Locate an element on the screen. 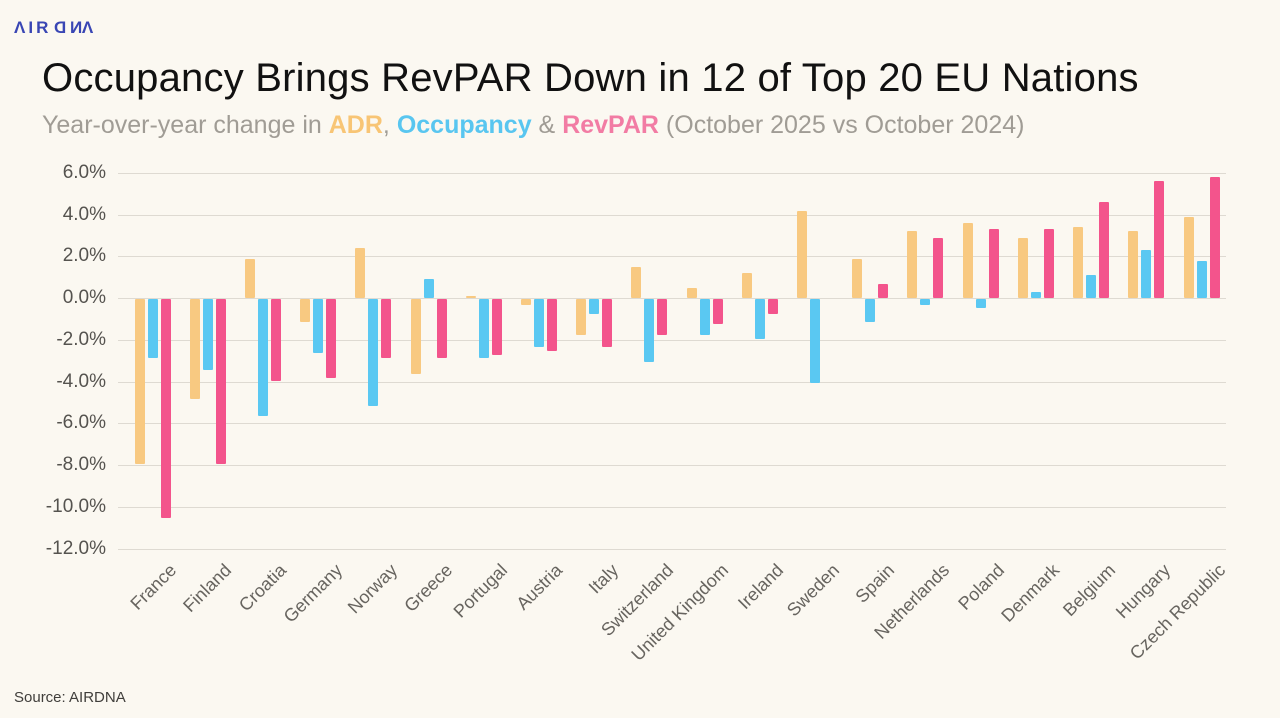 This screenshot has width=1280, height=718. bar-occupancy-austria is located at coordinates (538, 323).